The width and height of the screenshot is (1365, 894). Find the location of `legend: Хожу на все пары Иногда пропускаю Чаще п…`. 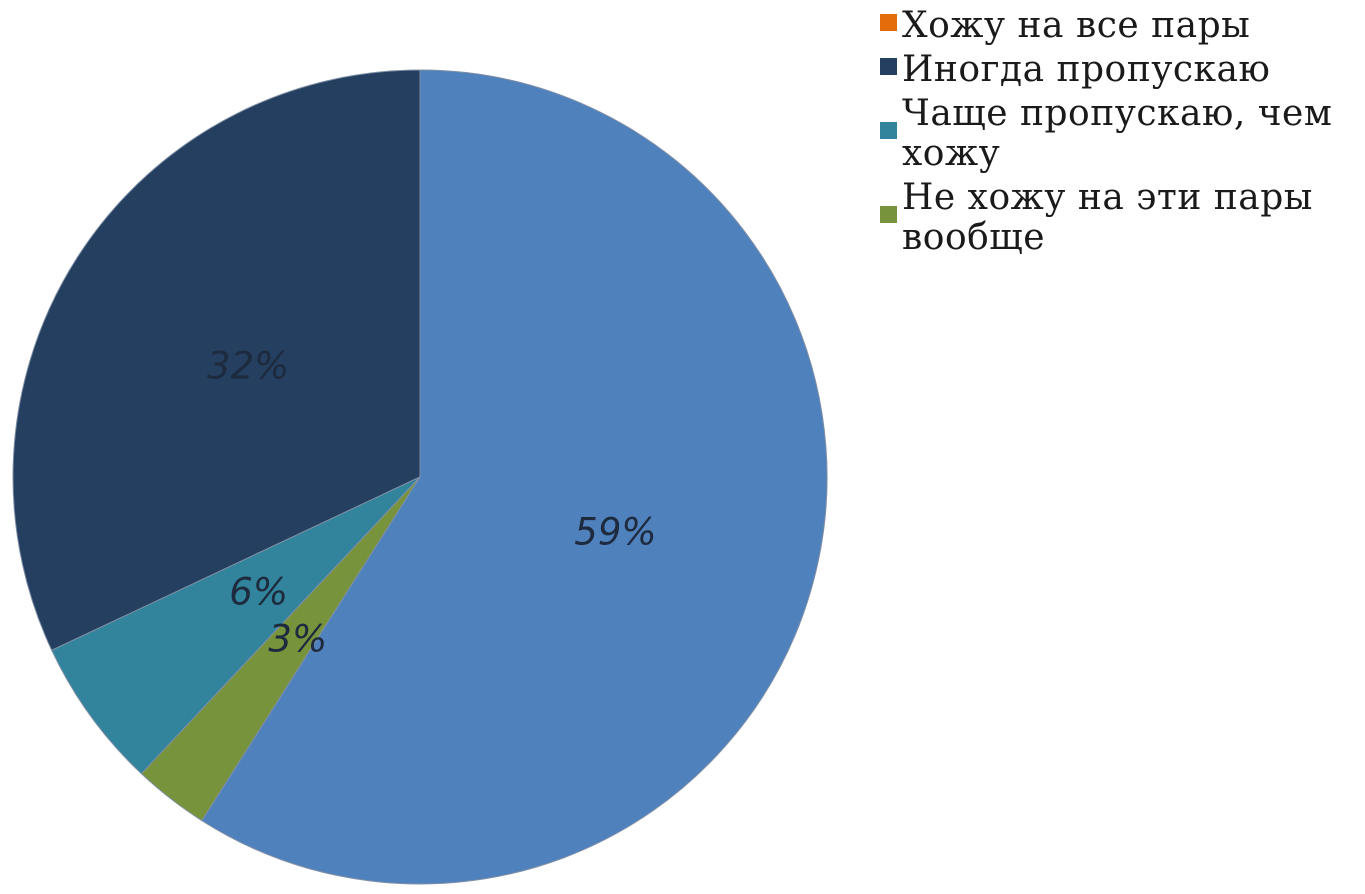

legend: Хожу на все пары Иногда пропускаю Чаще п… is located at coordinates (1118, 134).